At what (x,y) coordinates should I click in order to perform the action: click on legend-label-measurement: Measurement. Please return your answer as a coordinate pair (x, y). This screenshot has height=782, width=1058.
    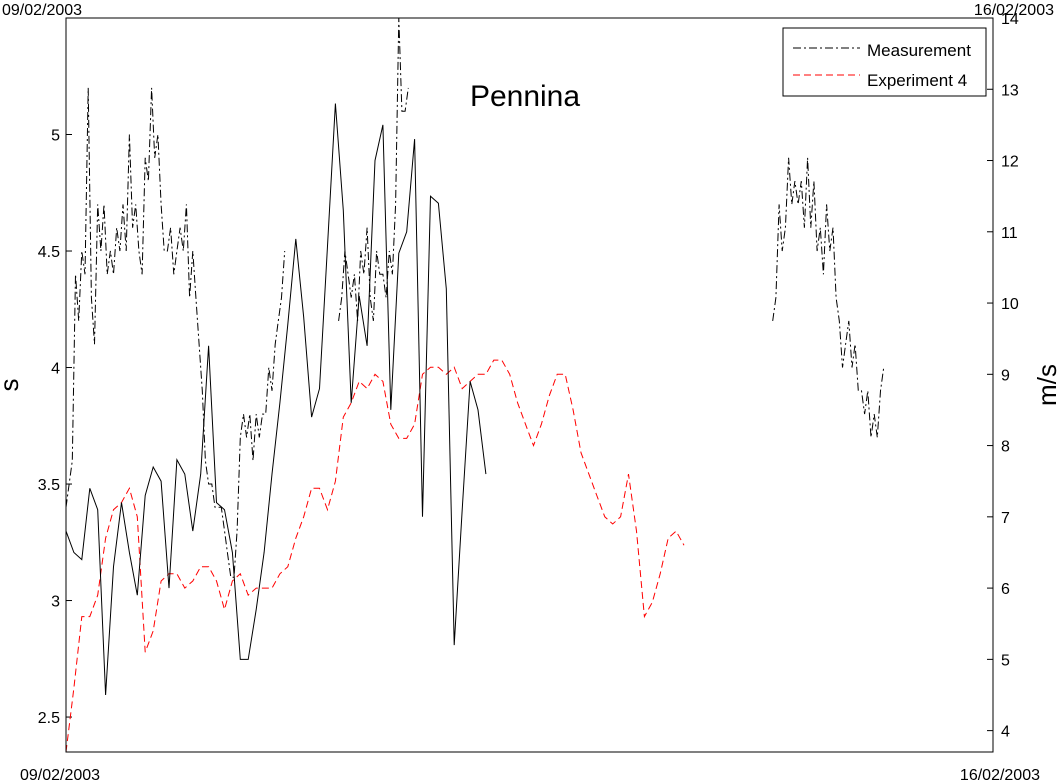
    Looking at the image, I should click on (919, 50).